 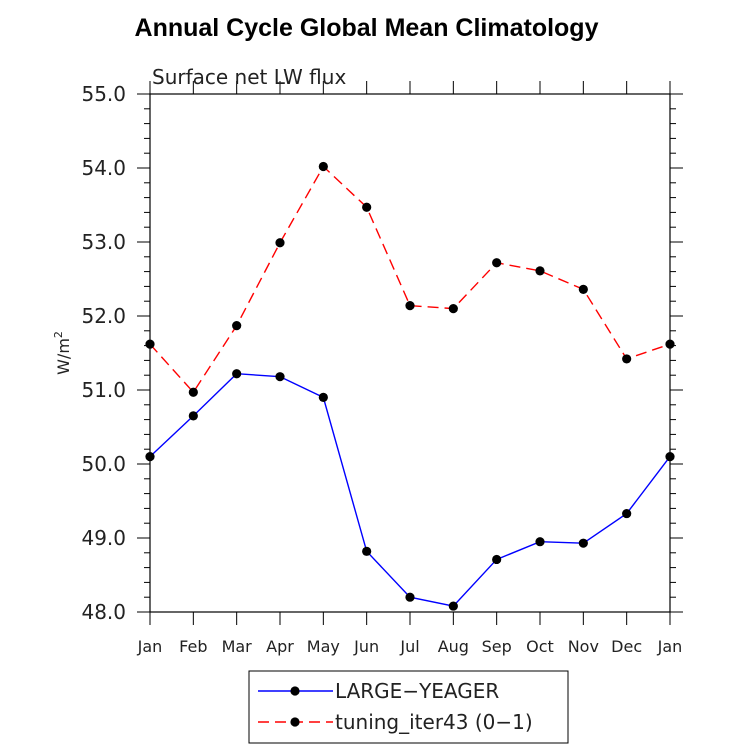 What do you see at coordinates (103, 316) in the screenshot?
I see `y-tick-label: 52.0` at bounding box center [103, 316].